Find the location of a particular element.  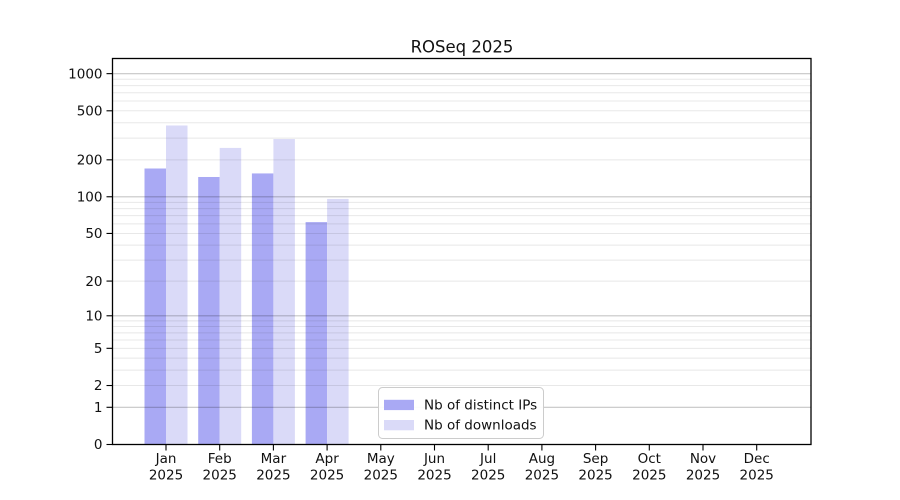

x-tick-label-month-jul: Jul is located at coordinates (487, 459).